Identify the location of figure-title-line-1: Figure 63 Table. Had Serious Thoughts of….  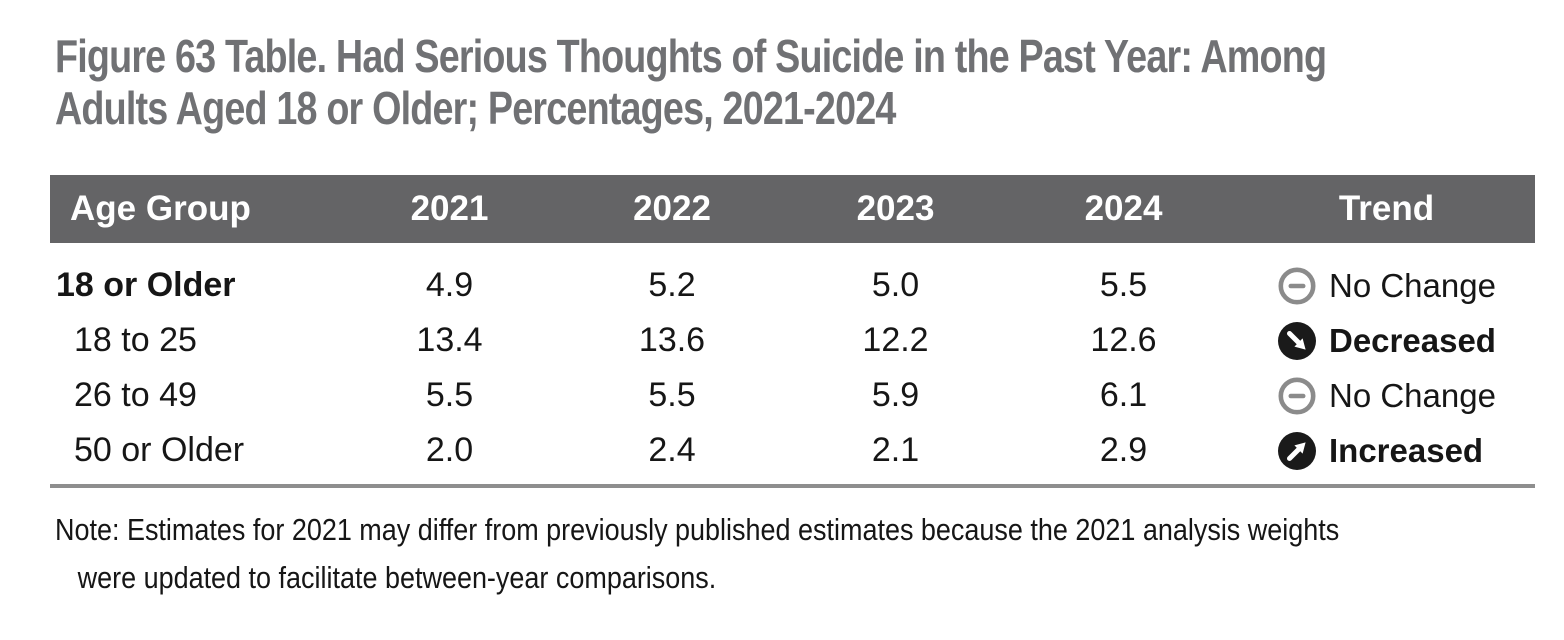
(691, 56).